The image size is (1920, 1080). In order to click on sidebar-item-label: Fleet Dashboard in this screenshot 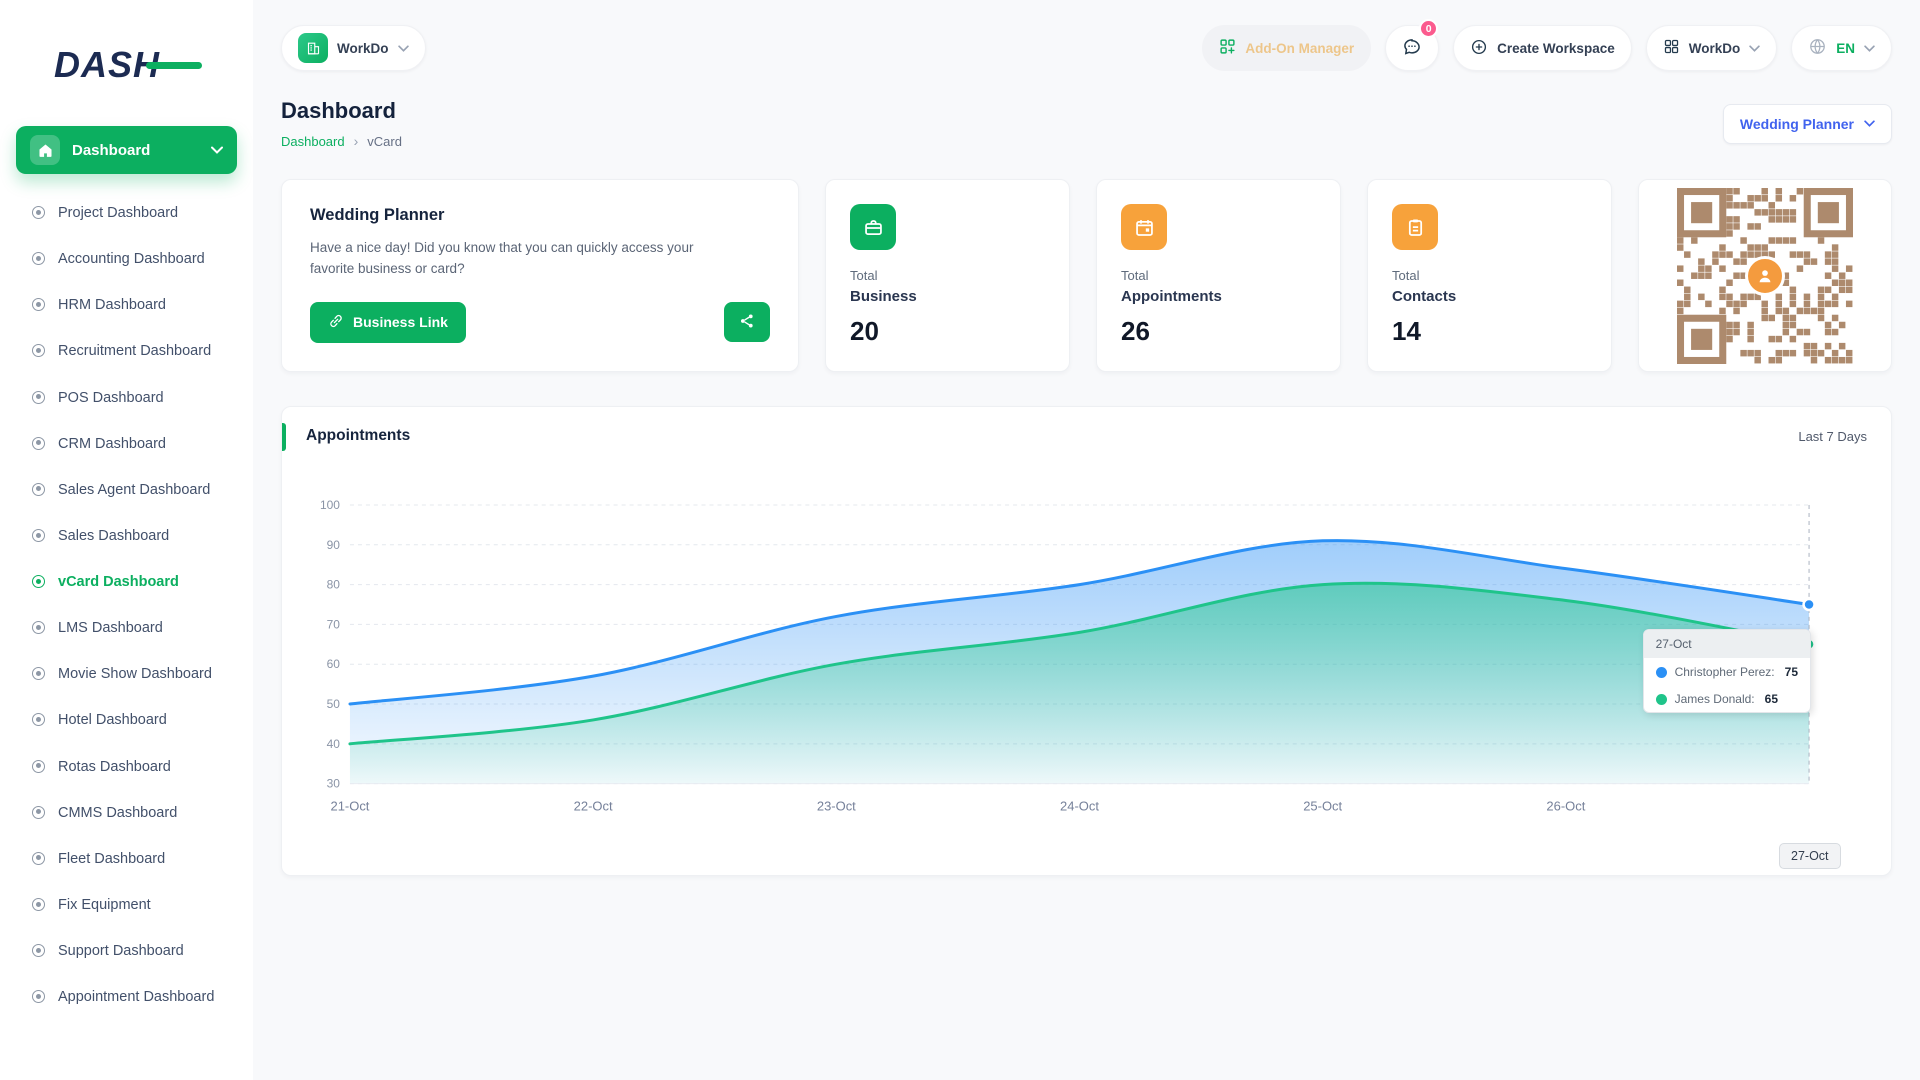, I will do `click(112, 858)`.